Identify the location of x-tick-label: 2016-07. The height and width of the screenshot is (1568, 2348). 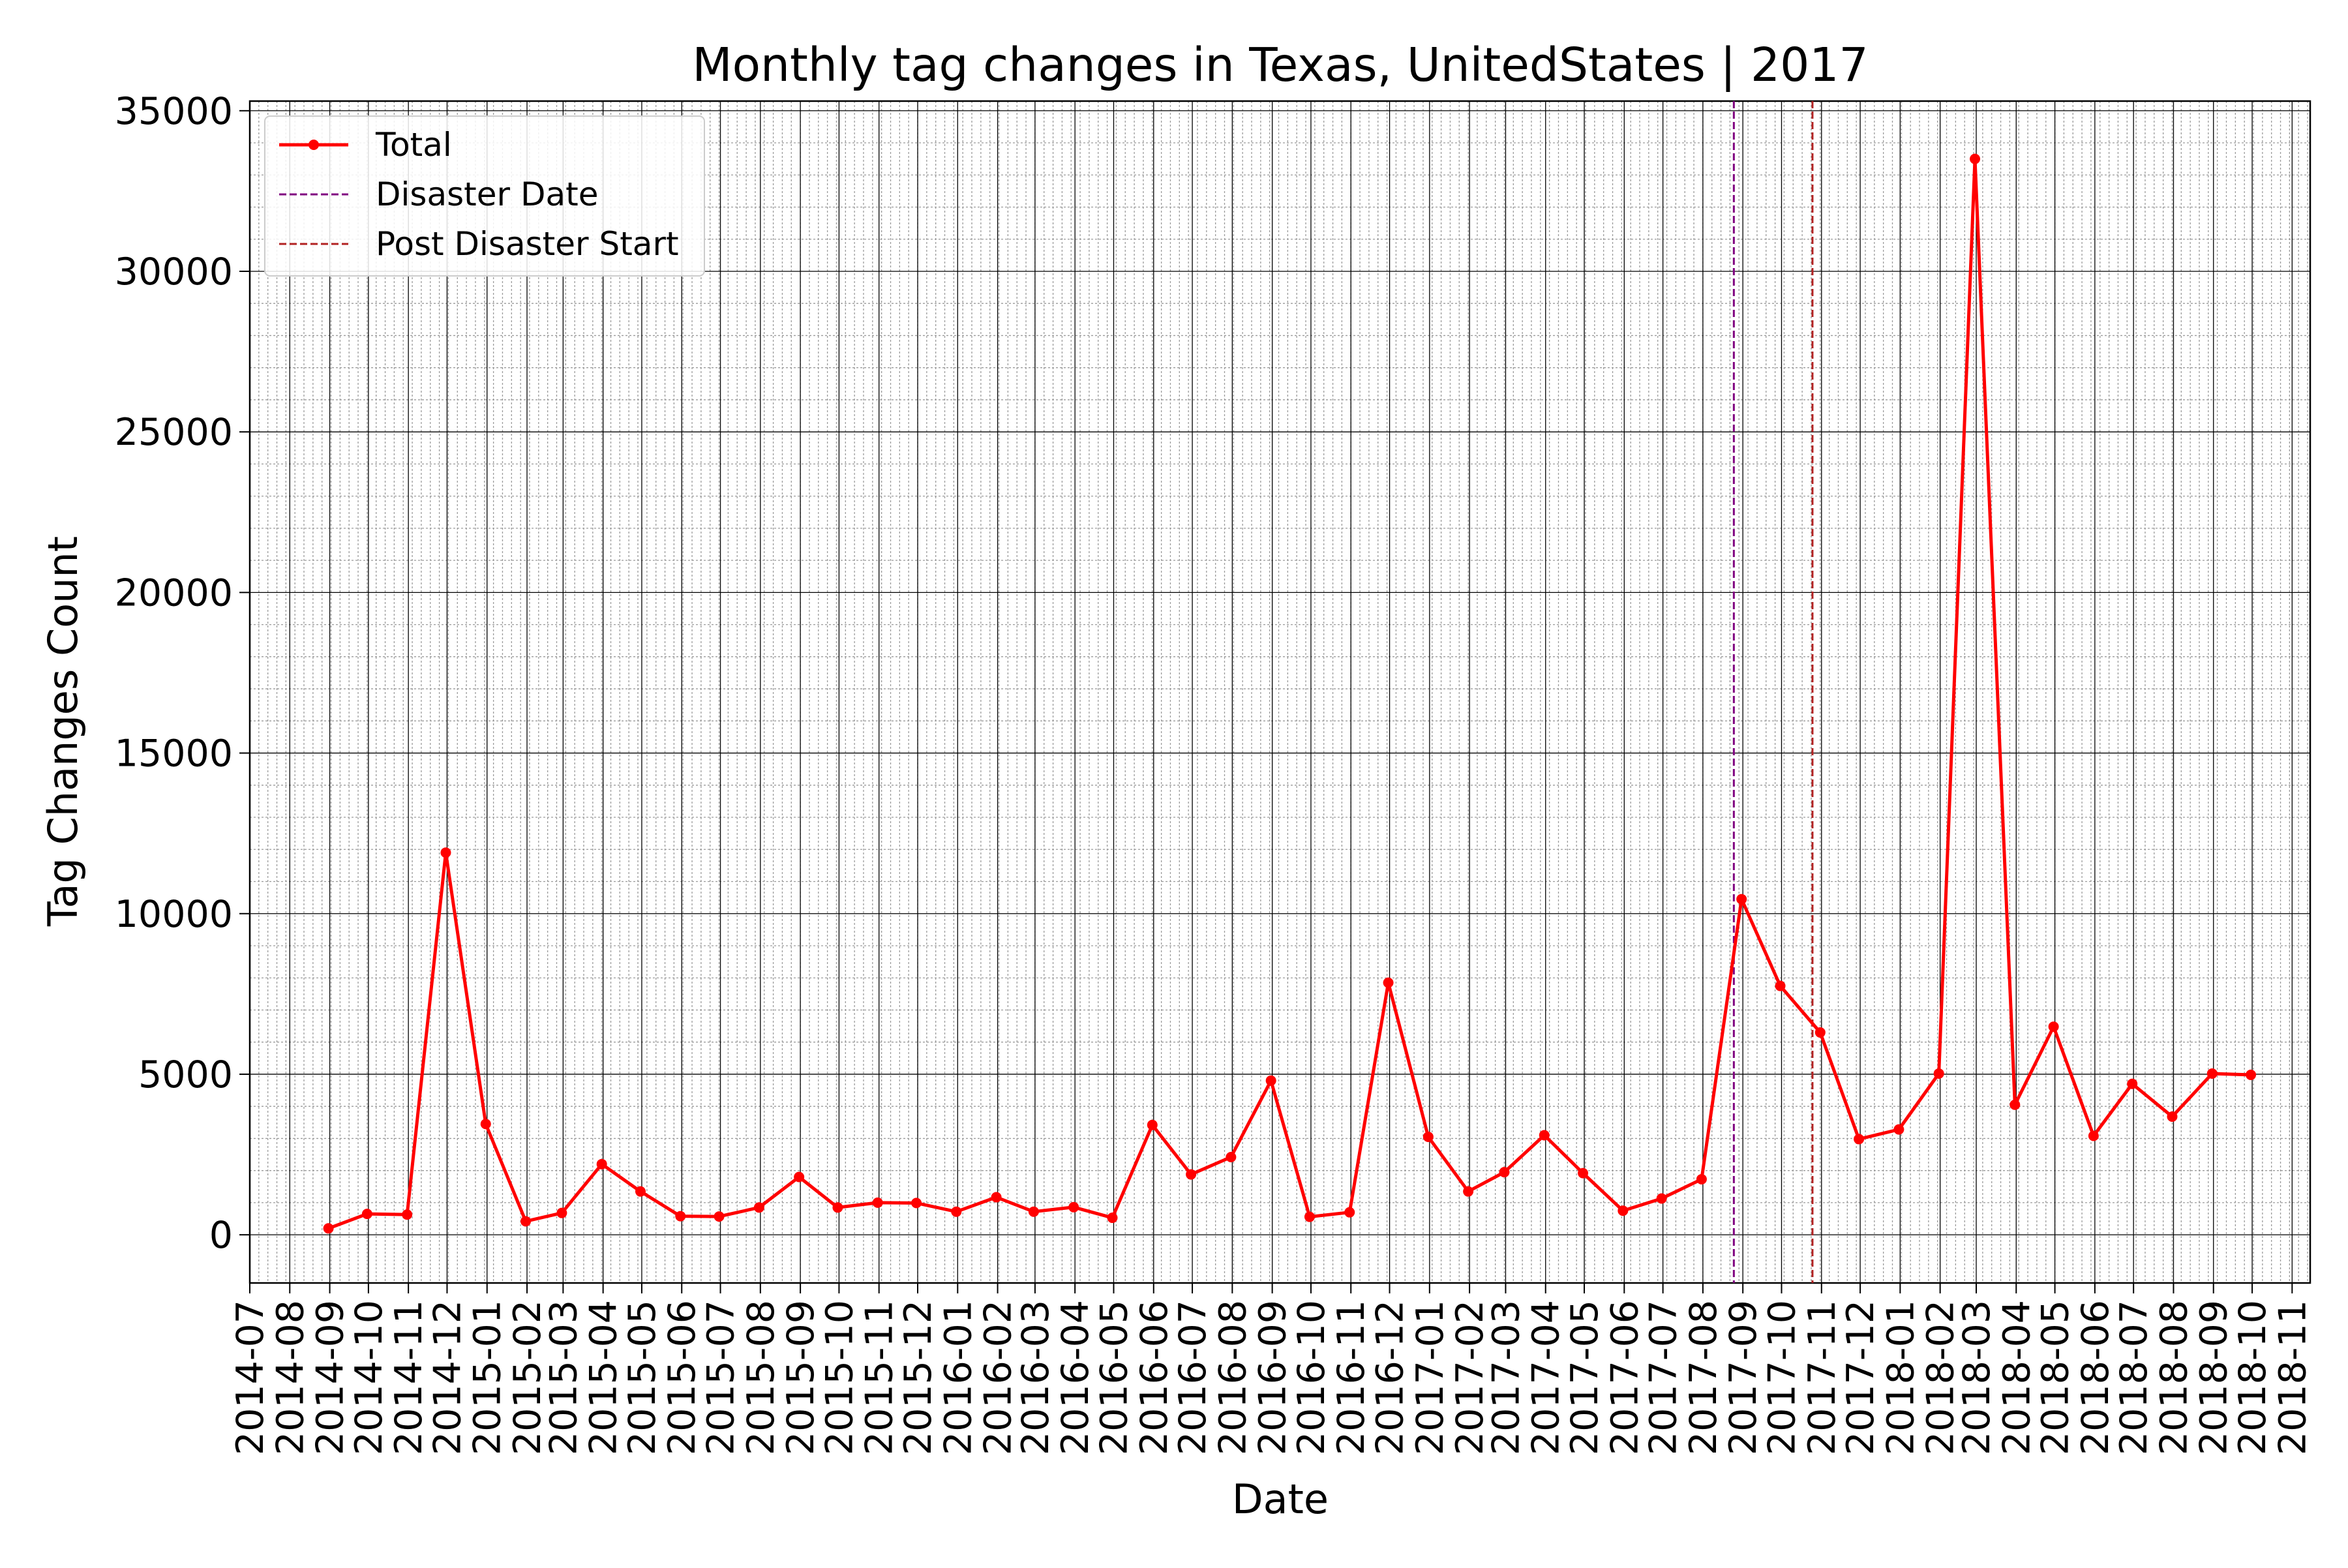
(1193, 1377).